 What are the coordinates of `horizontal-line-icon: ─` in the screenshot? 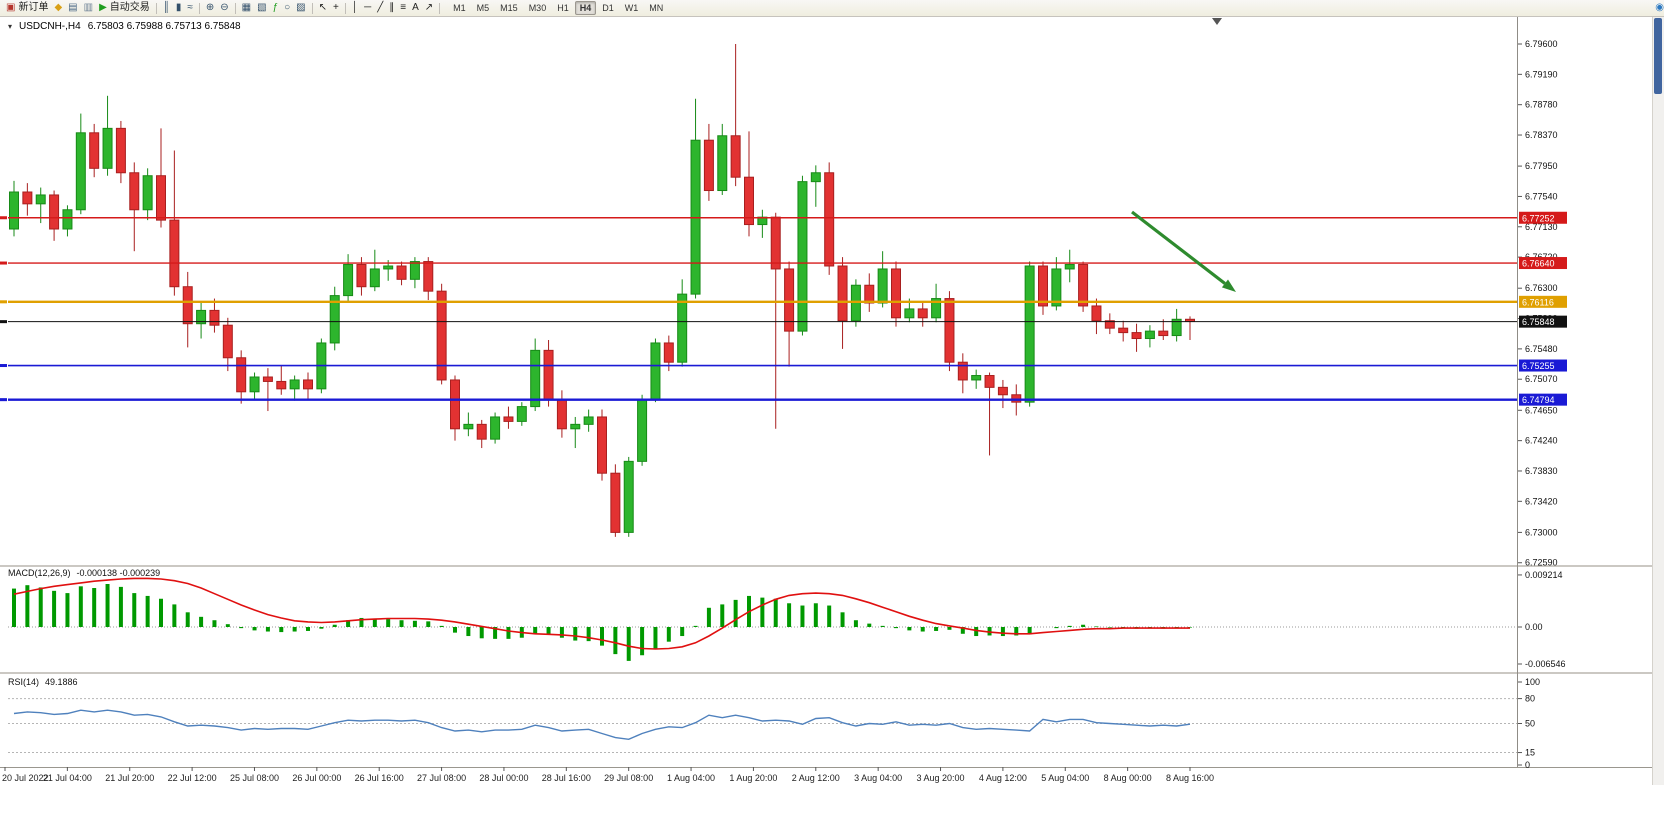 It's located at (368, 7).